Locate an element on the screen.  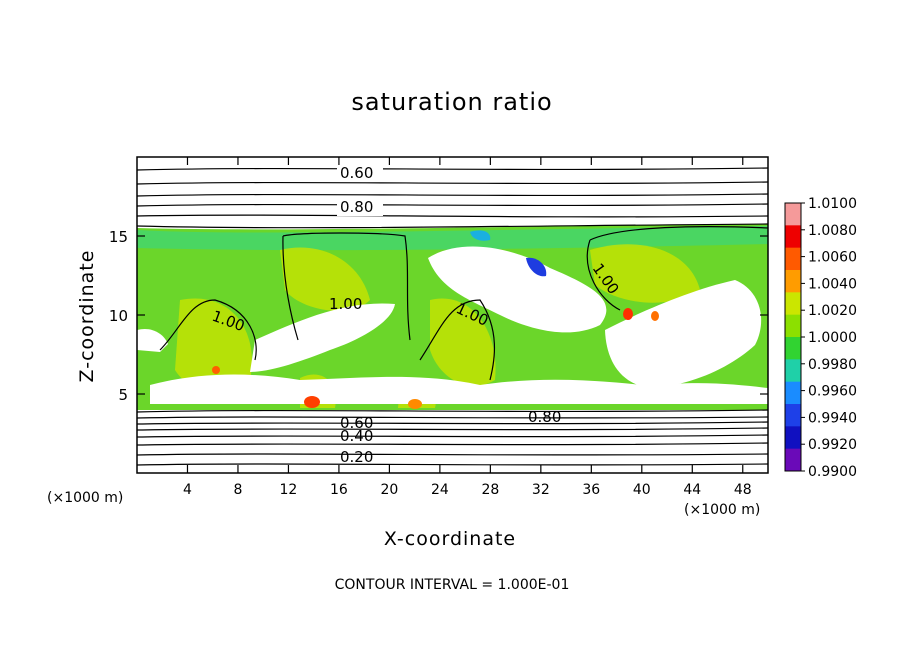
colorbar-label: 1.0040 is located at coordinates (832, 284).